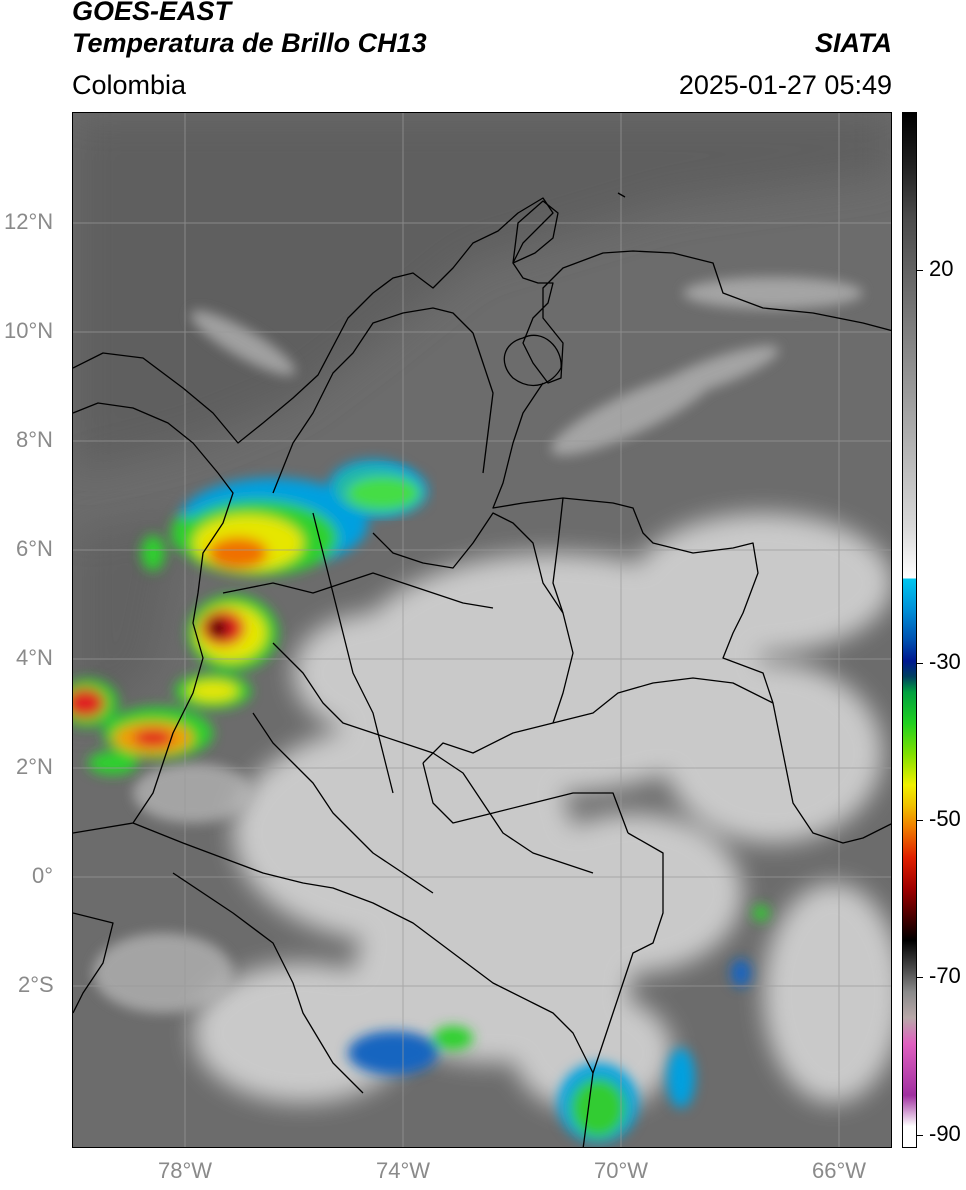  I want to click on lat-label-10n: 10°N, so click(29, 330).